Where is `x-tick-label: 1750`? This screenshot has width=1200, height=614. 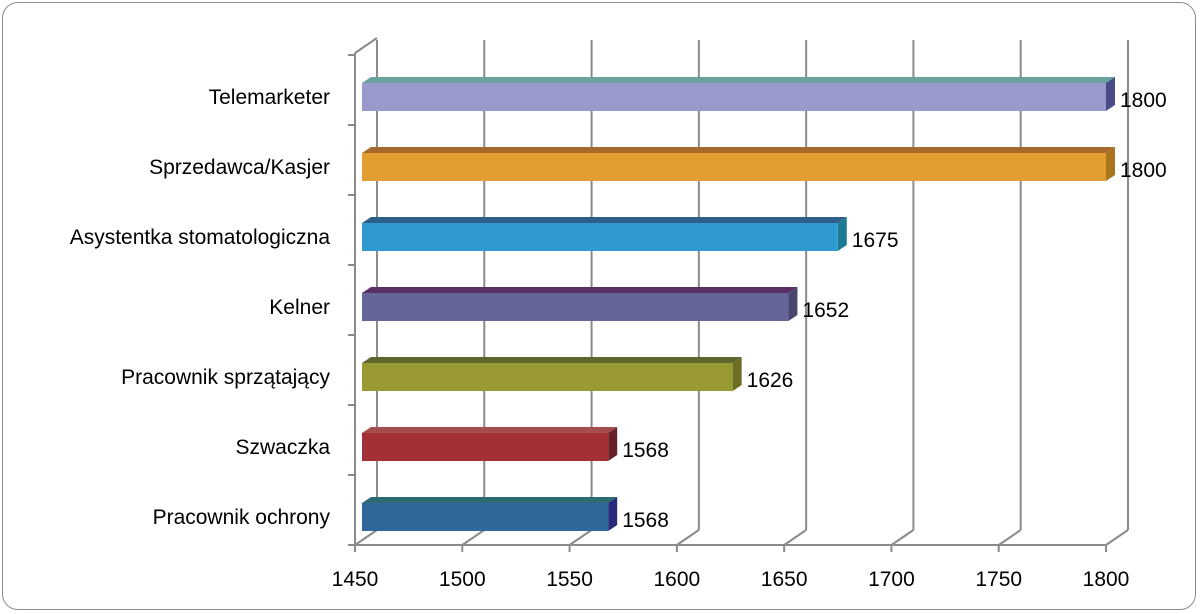
x-tick-label: 1750 is located at coordinates (998, 579).